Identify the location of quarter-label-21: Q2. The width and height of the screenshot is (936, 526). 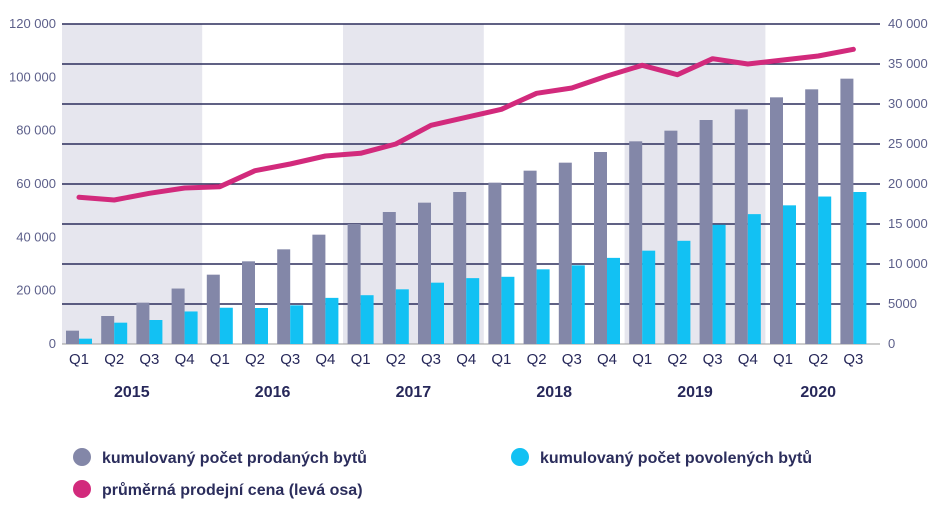
(818, 359).